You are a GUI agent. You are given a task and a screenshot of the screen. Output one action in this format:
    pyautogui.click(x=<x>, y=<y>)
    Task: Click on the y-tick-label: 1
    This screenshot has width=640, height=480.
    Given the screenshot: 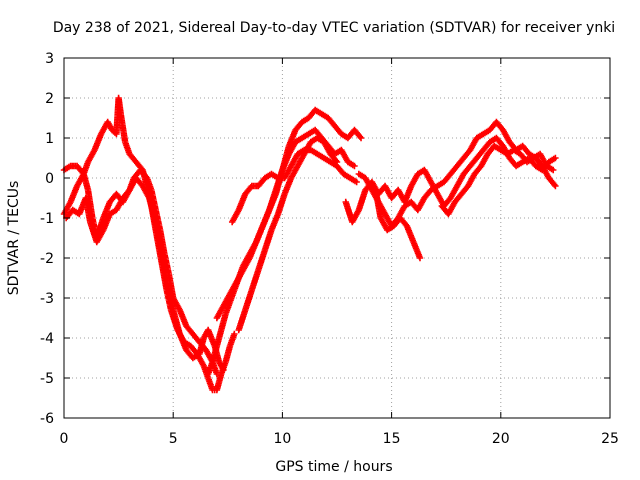 What is the action you would take?
    pyautogui.click(x=49, y=139)
    